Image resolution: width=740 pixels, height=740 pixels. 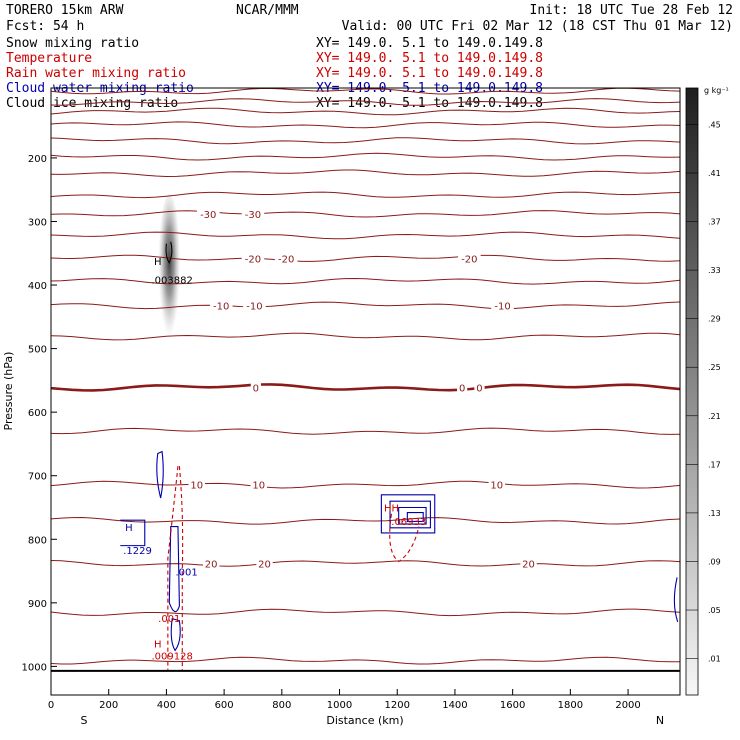 What do you see at coordinates (172, 280) in the screenshot?
I see `contour-max-label: .003882` at bounding box center [172, 280].